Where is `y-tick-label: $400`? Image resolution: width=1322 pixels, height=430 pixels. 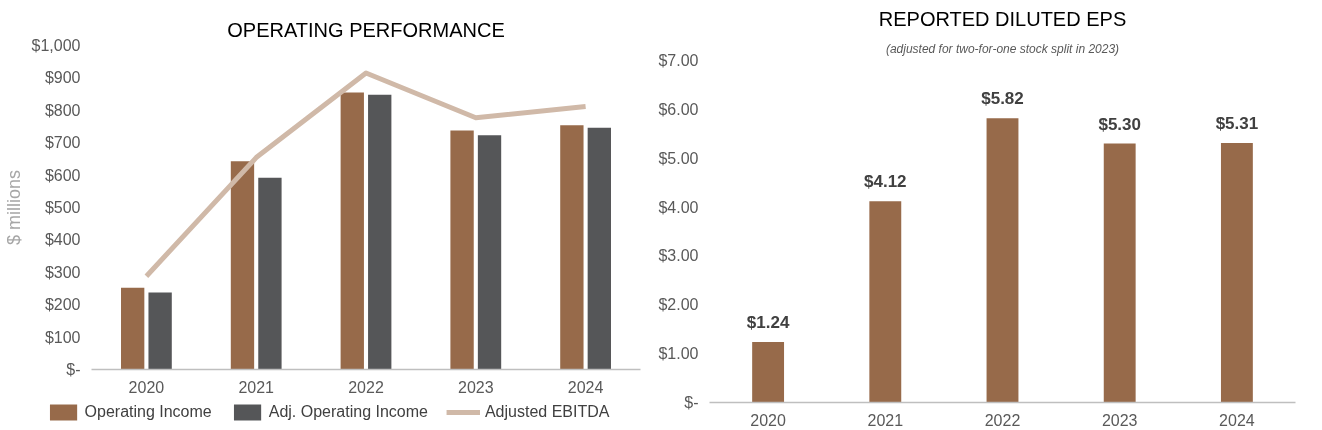
y-tick-label: $400 is located at coordinates (62, 240).